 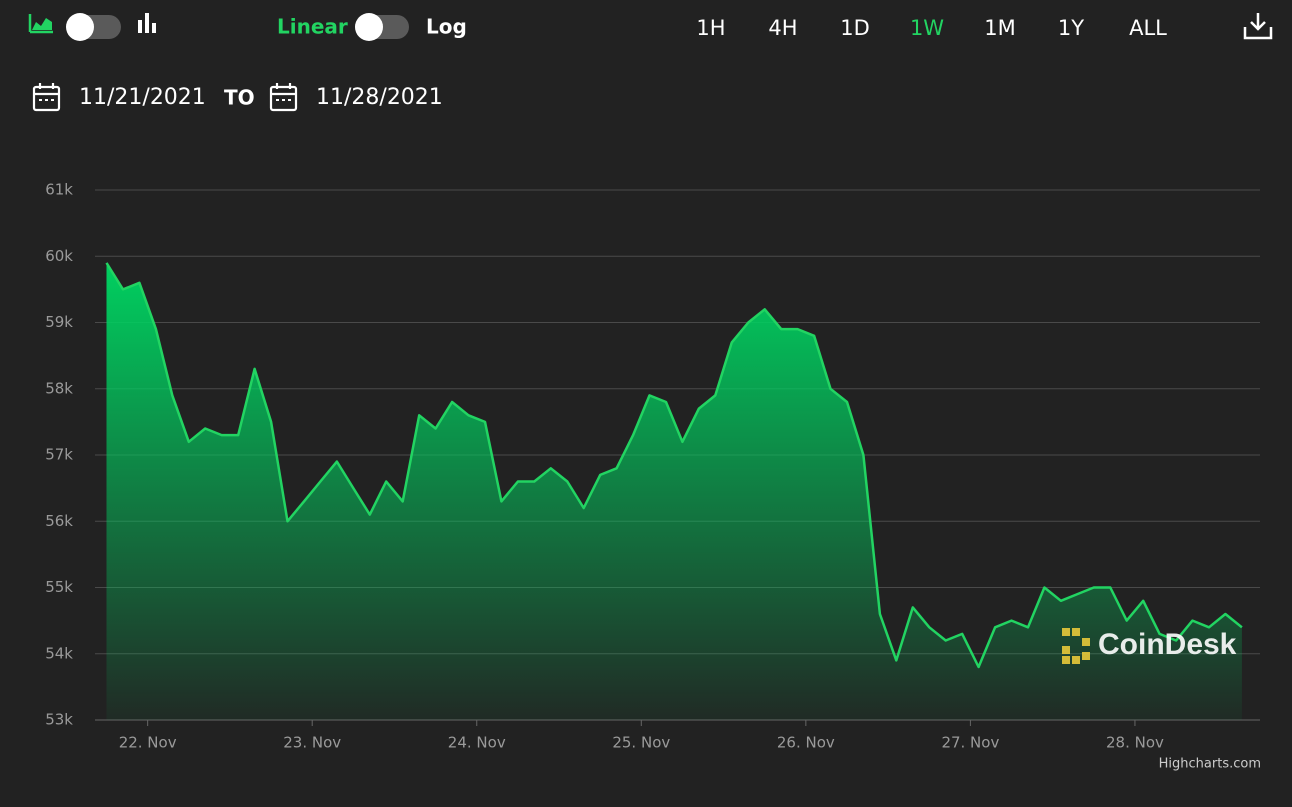 What do you see at coordinates (59, 388) in the screenshot?
I see `y-tick-label: 58k` at bounding box center [59, 388].